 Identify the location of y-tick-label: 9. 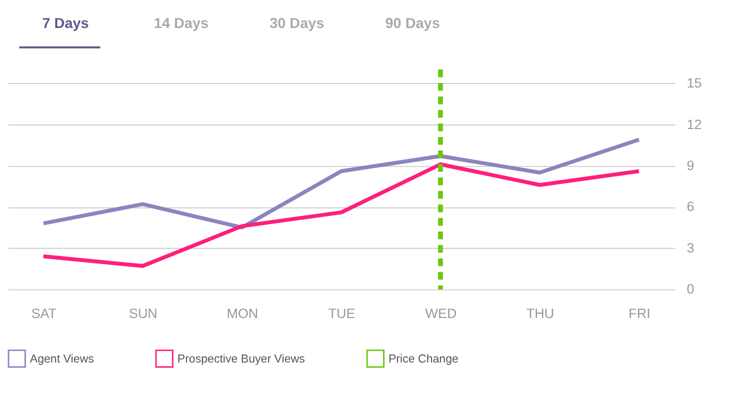
(690, 166).